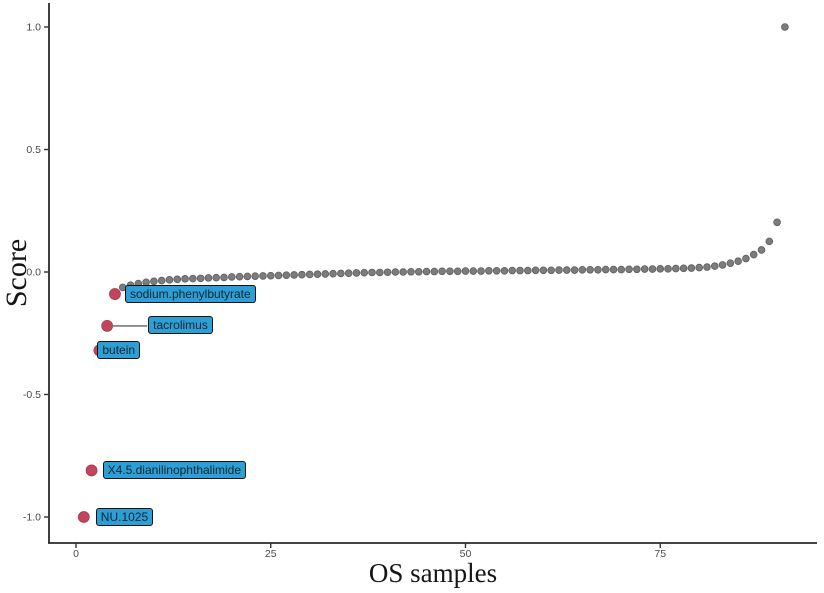 The width and height of the screenshot is (824, 593). Describe the element at coordinates (124, 516) in the screenshot. I see `drug-label: NU.1025` at that location.